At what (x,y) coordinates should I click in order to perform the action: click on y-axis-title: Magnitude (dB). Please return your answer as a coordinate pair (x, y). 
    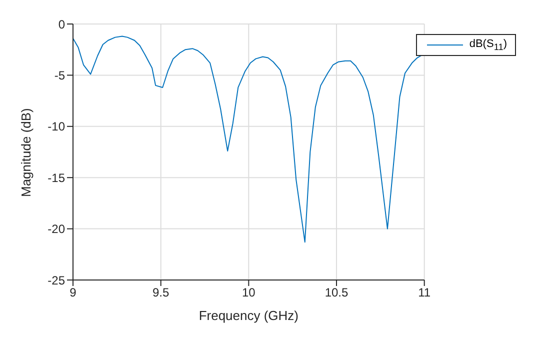
    Looking at the image, I should click on (26, 152).